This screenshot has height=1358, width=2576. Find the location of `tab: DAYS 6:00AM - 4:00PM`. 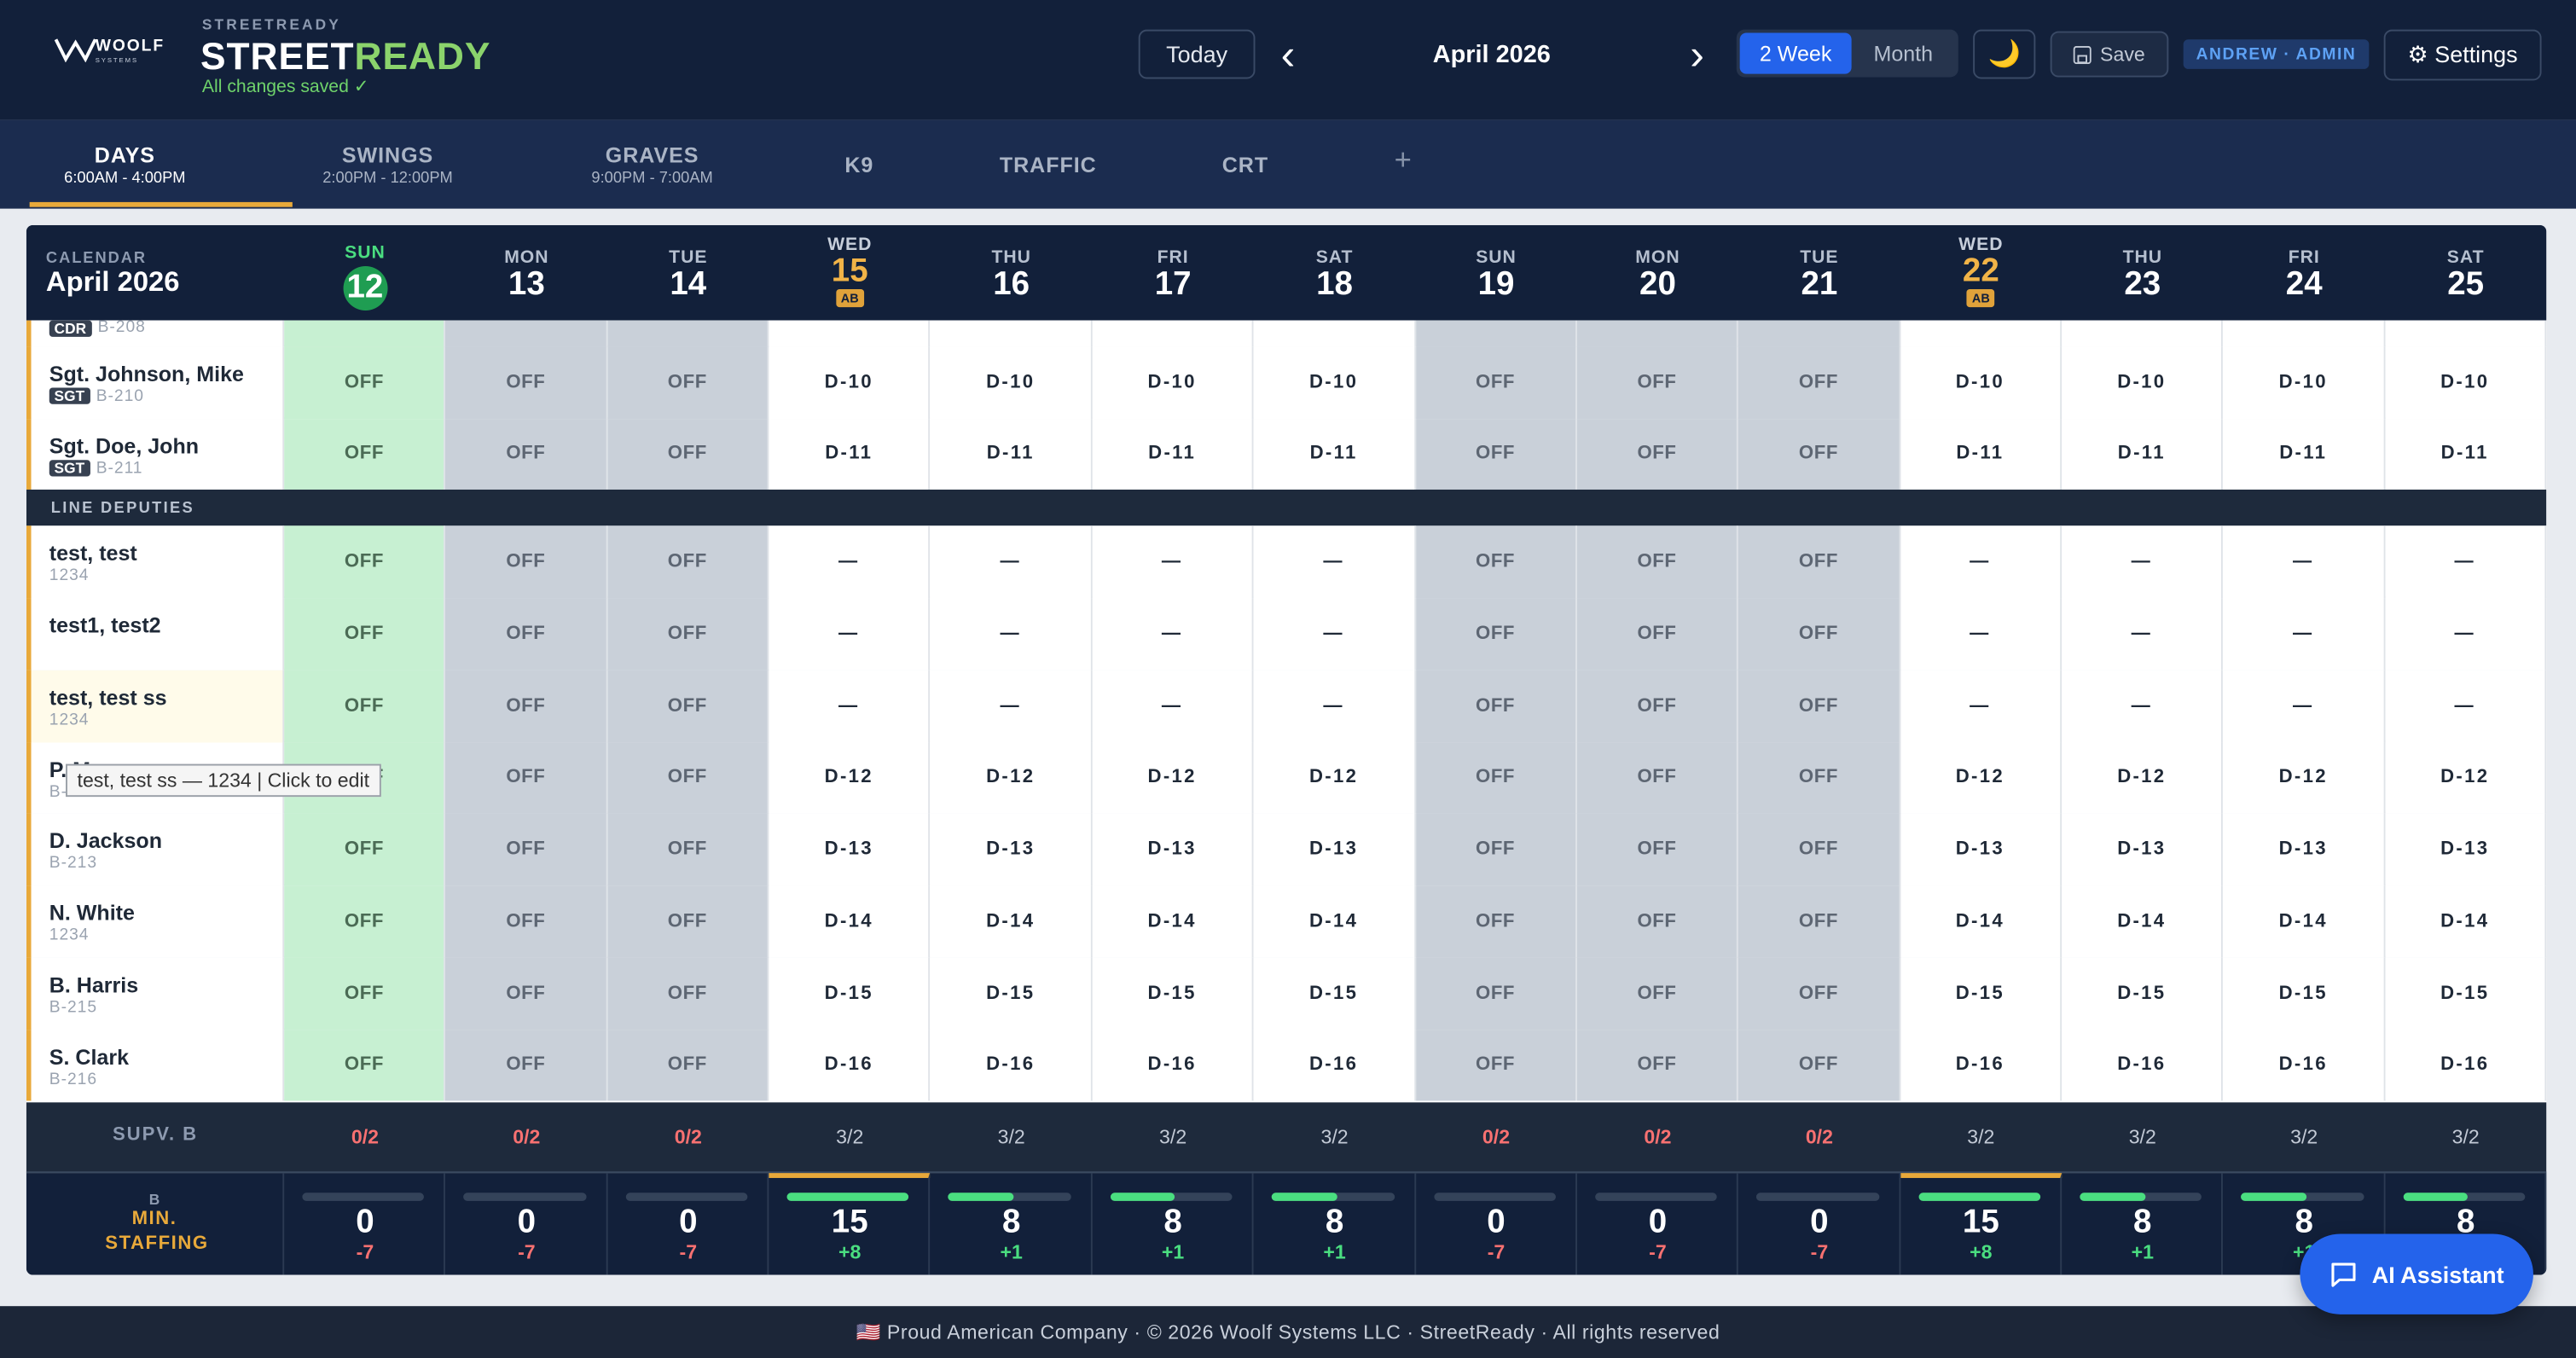

tab: DAYS 6:00AM - 4:00PM is located at coordinates (128, 164).